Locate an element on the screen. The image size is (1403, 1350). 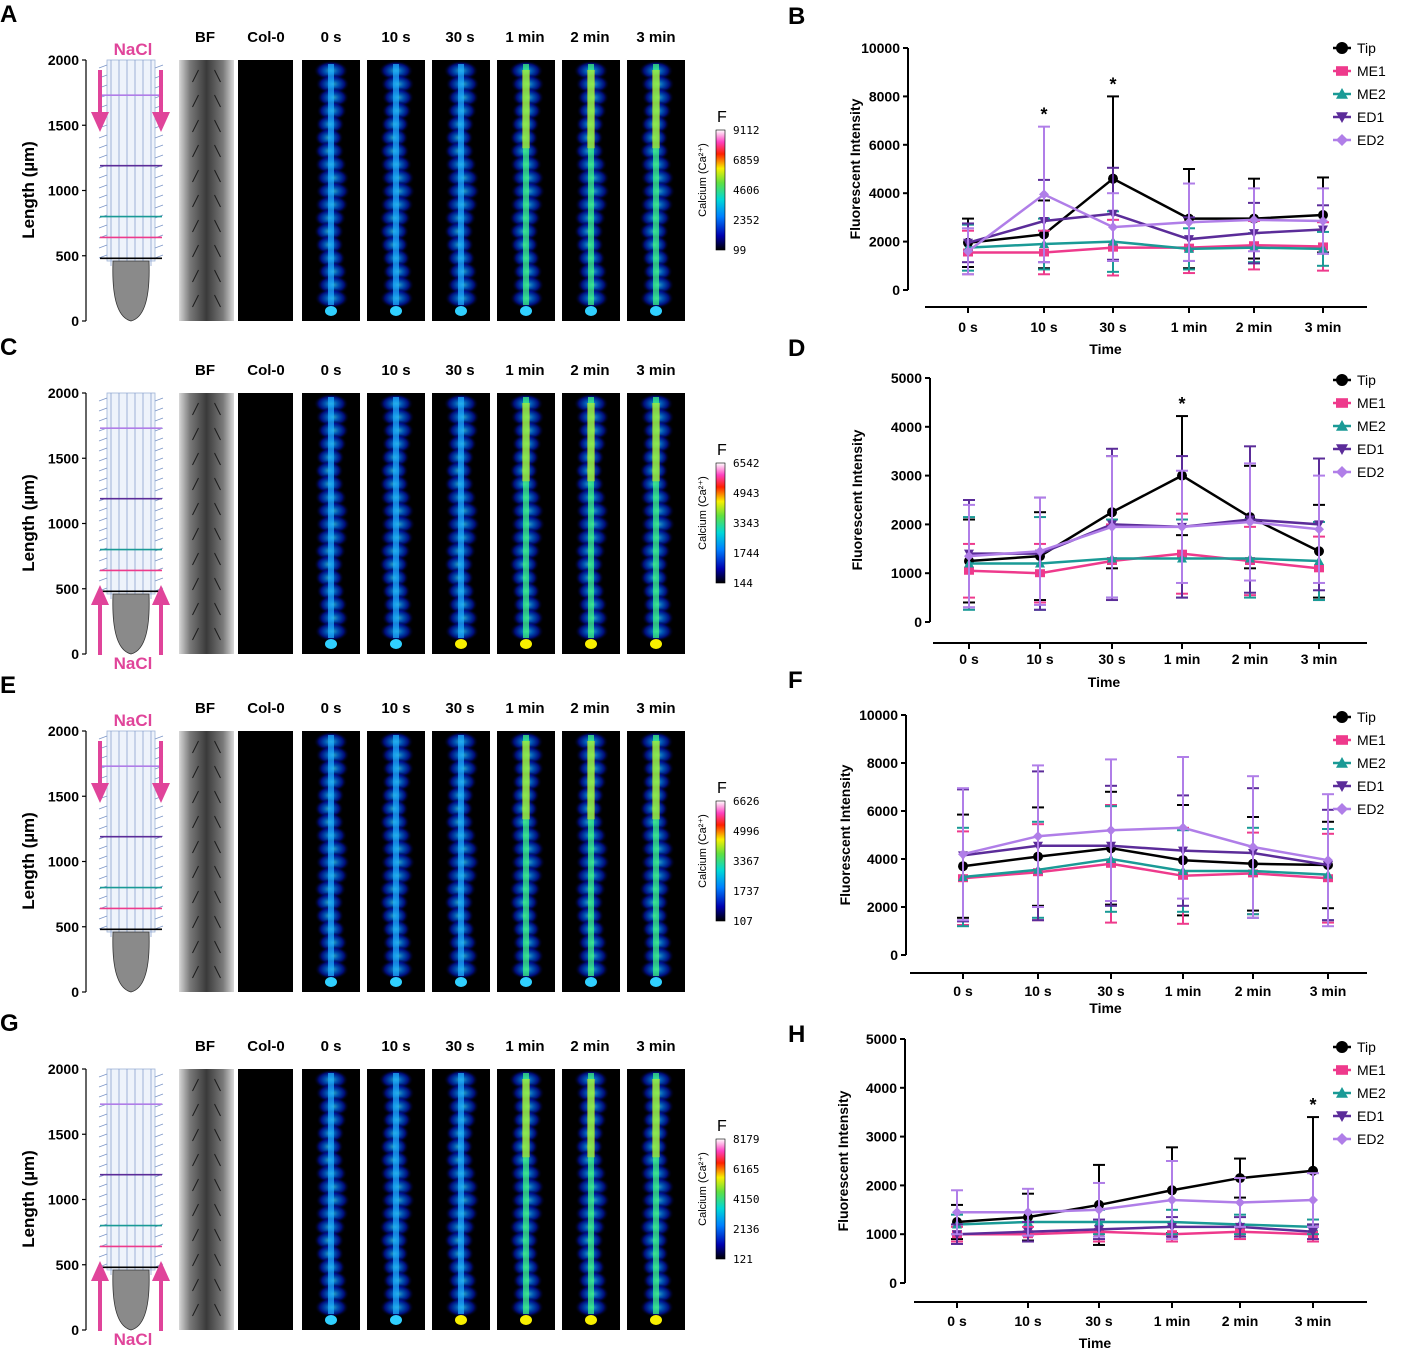
time-header: 10 s is located at coordinates (395, 1046).